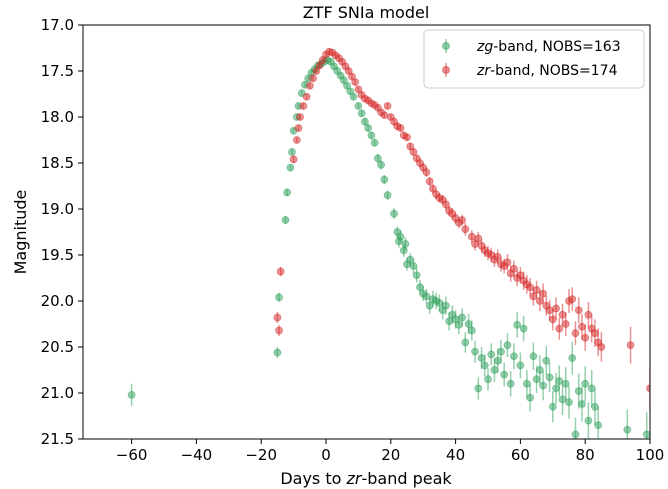 The height and width of the screenshot is (489, 668). Describe the element at coordinates (62, 232) in the screenshot. I see `y-axis: 17.0 17.5 18.0 18.5 19.0 19.5 20.0 20.5 21.0 21.5` at that location.